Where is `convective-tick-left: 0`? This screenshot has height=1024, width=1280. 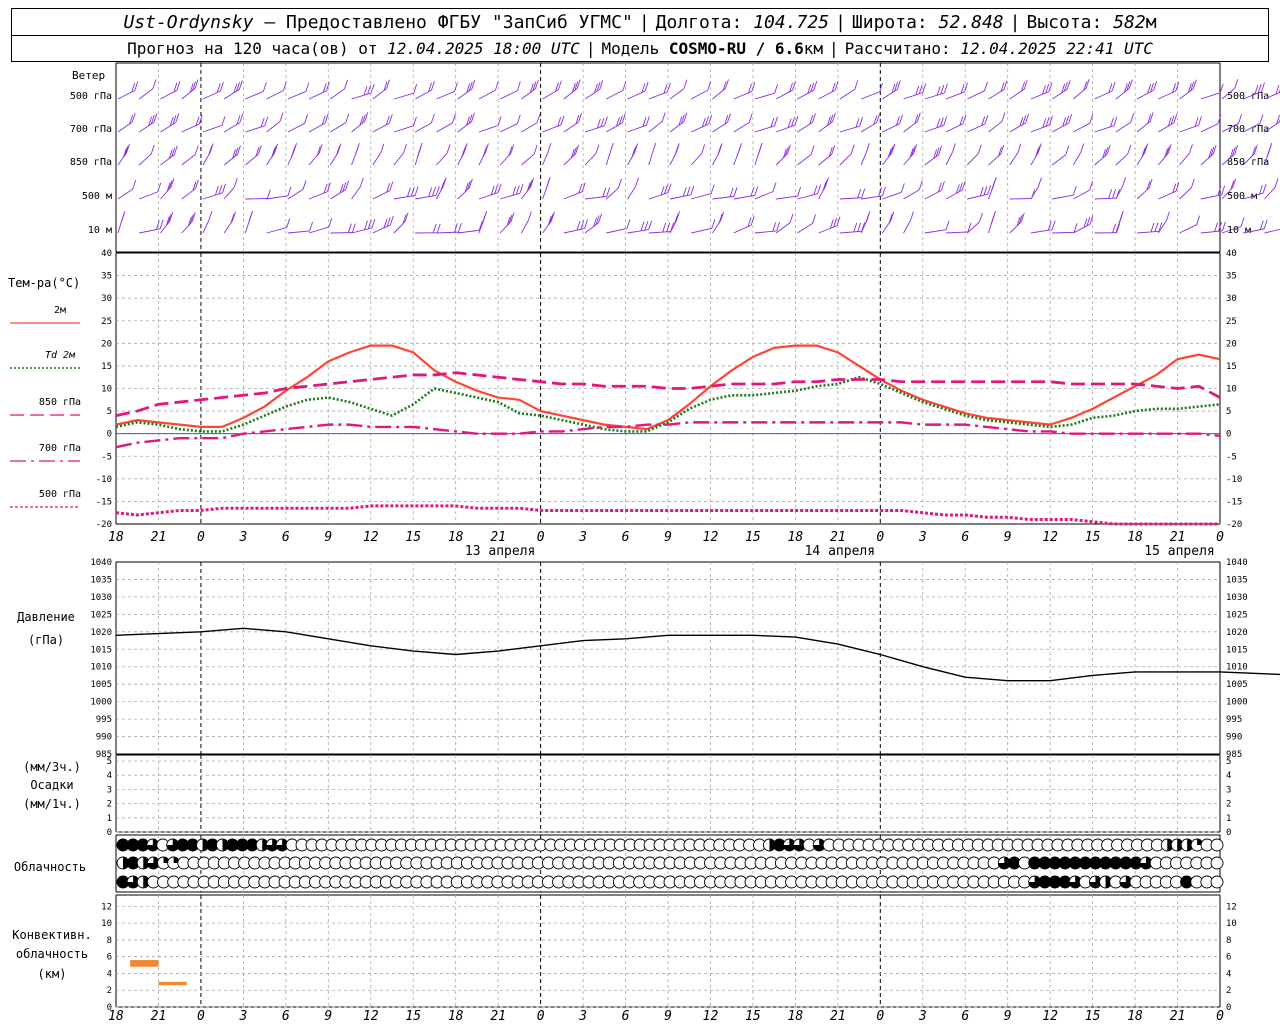
convective-tick-left: 0 is located at coordinates (109, 1008).